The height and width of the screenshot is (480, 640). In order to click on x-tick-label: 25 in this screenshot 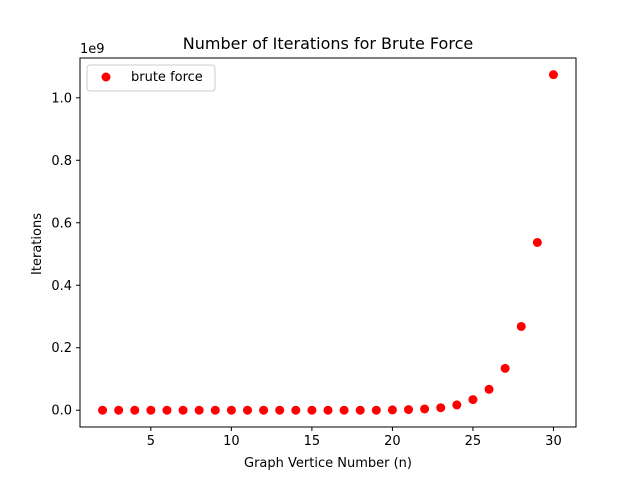, I will do `click(473, 441)`.